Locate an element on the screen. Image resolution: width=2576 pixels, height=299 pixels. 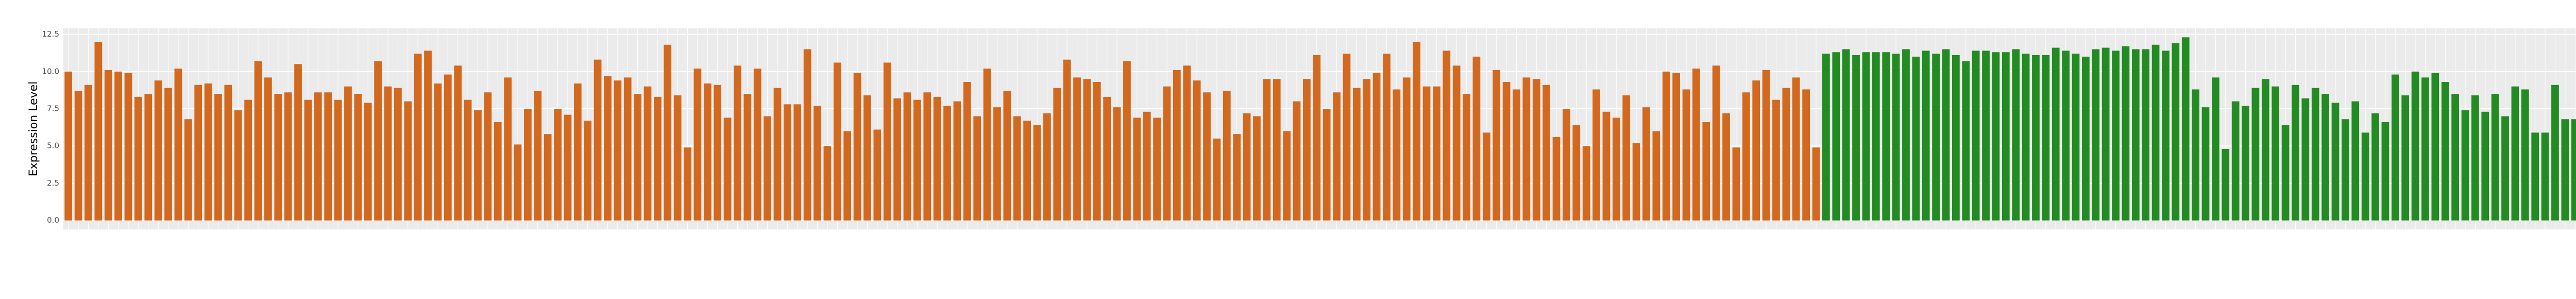
y-tick-label: 2.5 is located at coordinates (53, 183).